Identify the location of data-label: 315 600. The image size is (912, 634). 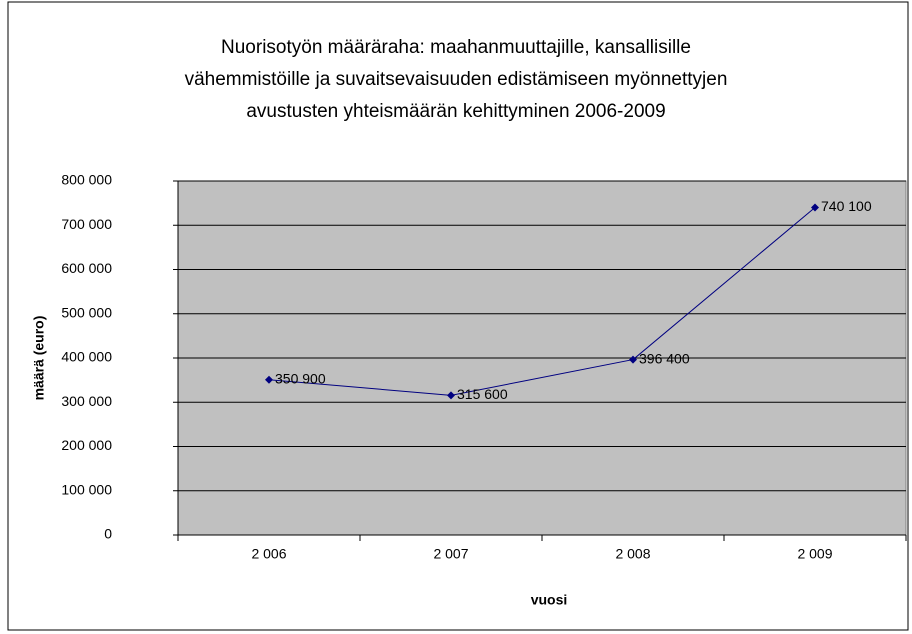
(482, 394).